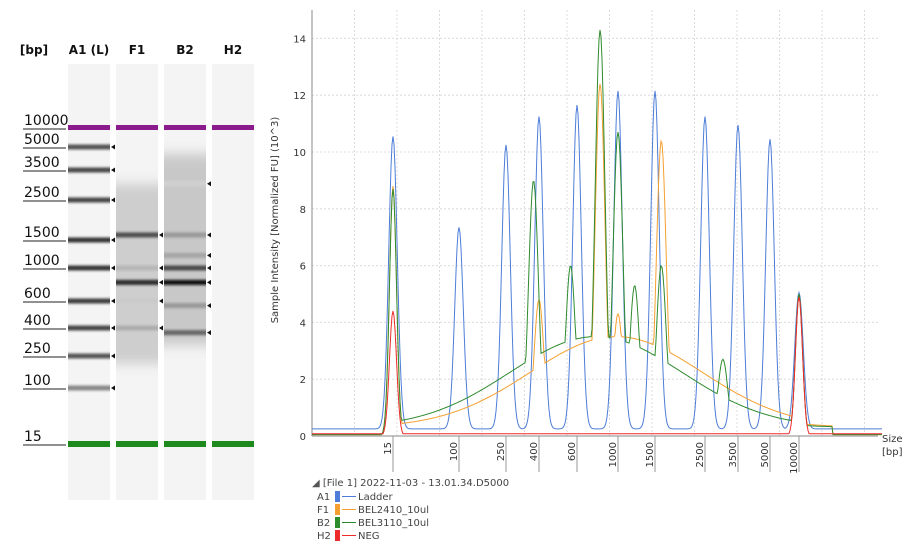 This screenshot has width=905, height=552. I want to click on legend-item: H2 NEG, so click(348, 536).